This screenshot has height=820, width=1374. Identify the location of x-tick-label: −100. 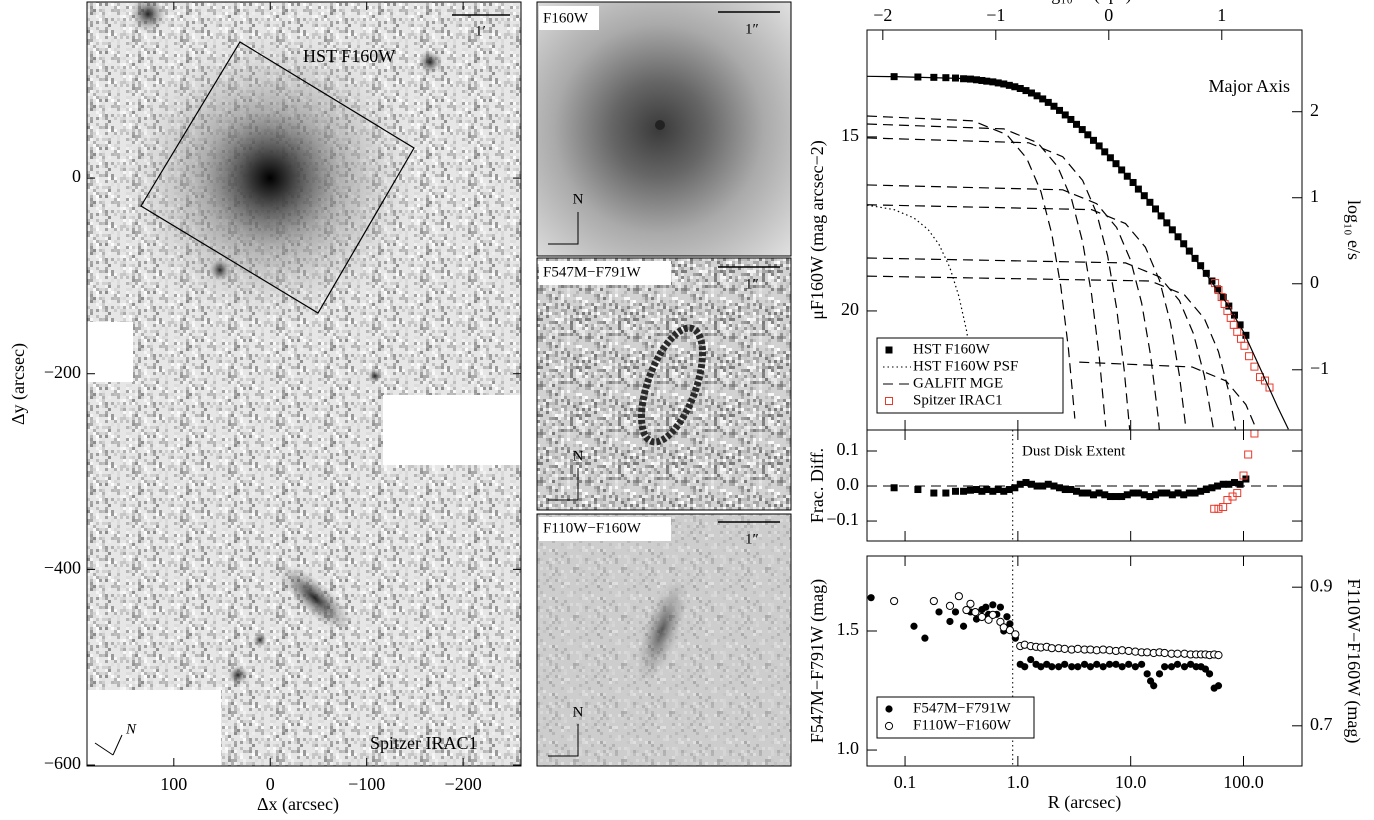
(366, 784).